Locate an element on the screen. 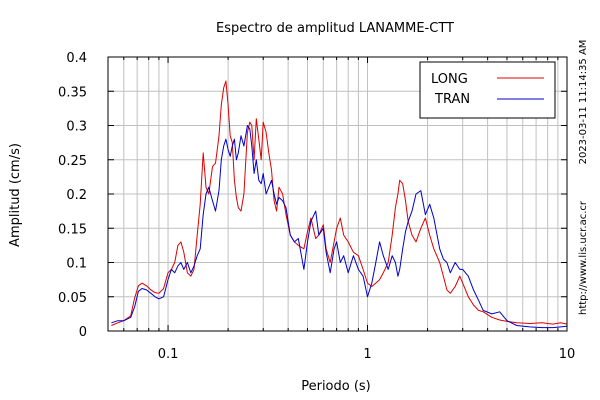 Image resolution: width=600 pixels, height=400 pixels. source-url-text: http://www.lis.ucr.ac.cr is located at coordinates (583, 257).